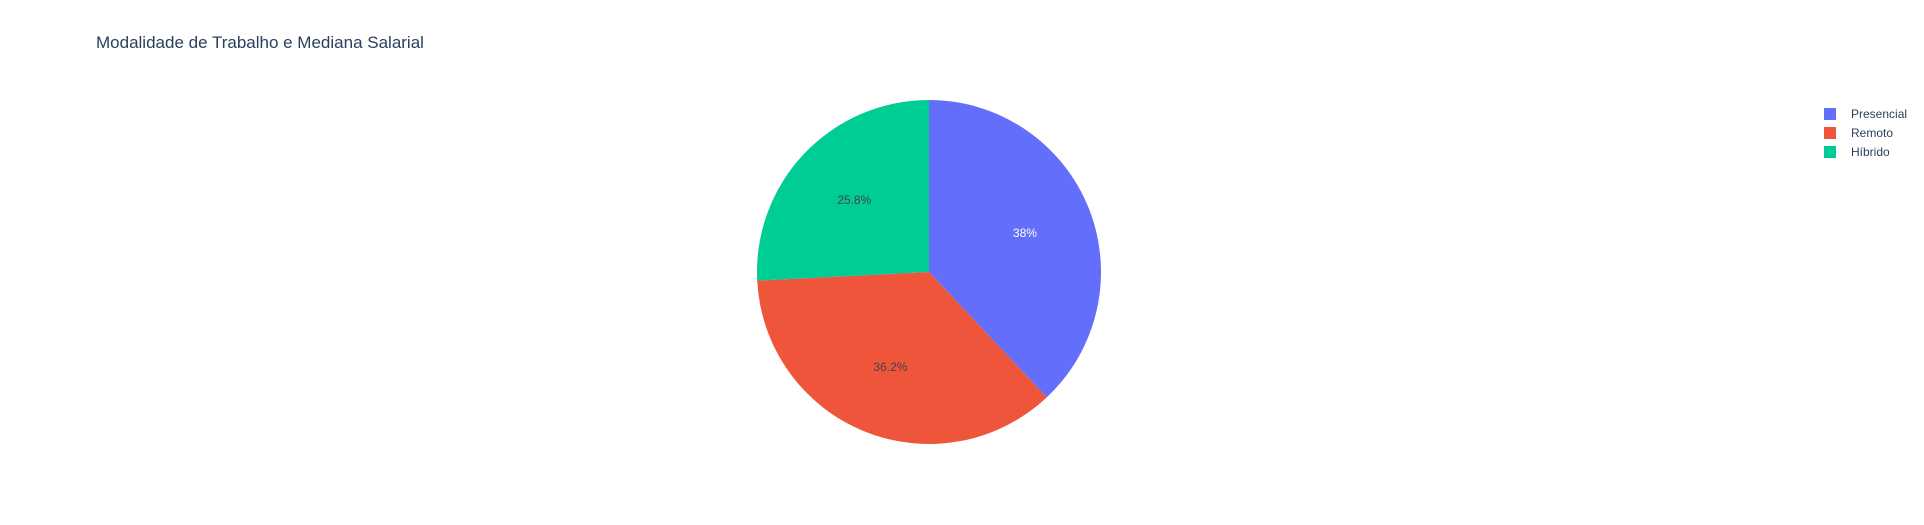 Image resolution: width=1924 pixels, height=525 pixels. Describe the element at coordinates (843, 190) in the screenshot. I see `pie-slice-hibrido` at that location.